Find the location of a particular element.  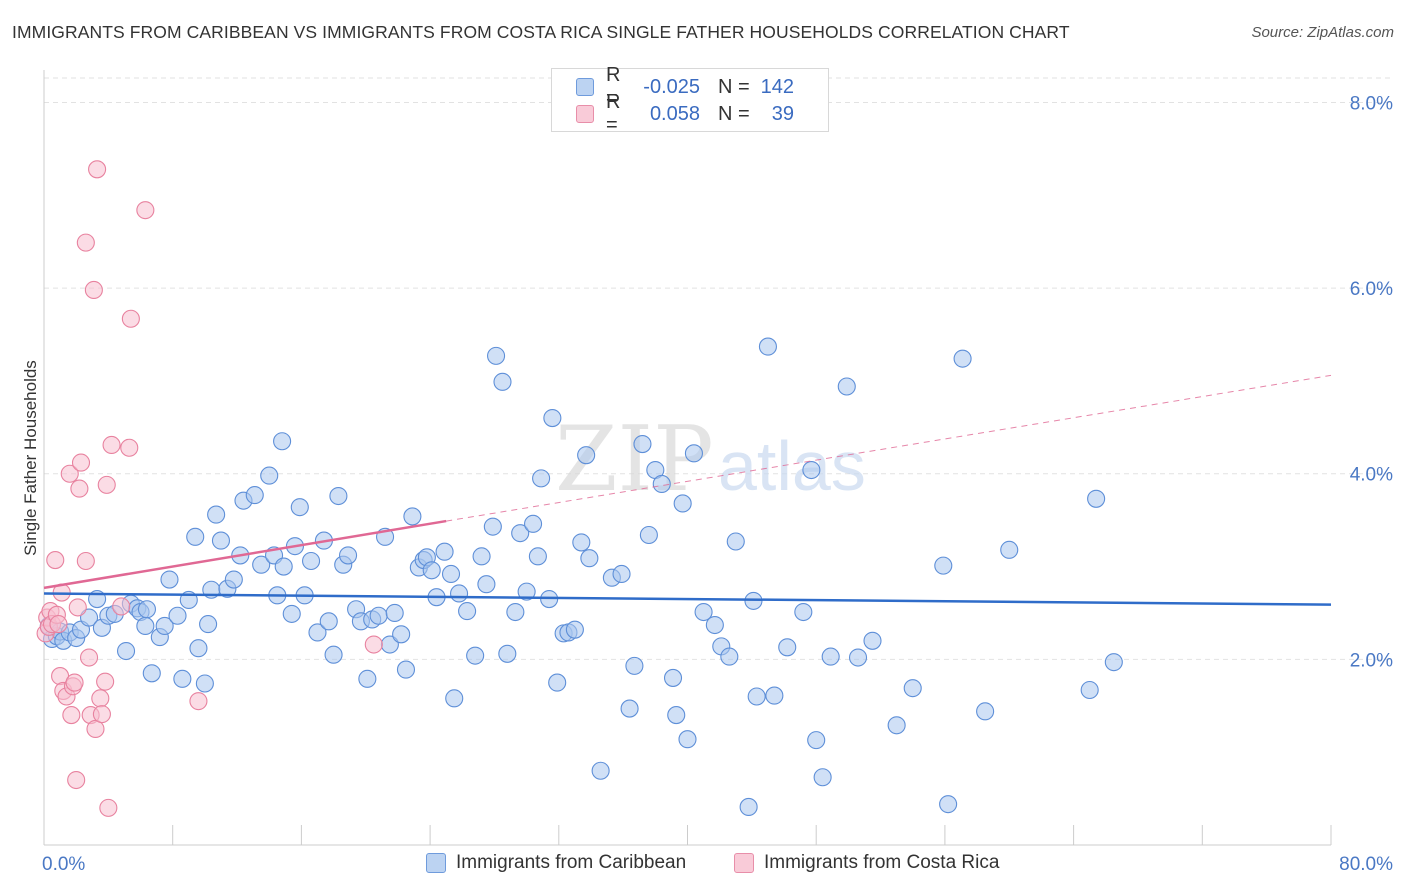

legend-n-label: N = is located at coordinates (734, 86).